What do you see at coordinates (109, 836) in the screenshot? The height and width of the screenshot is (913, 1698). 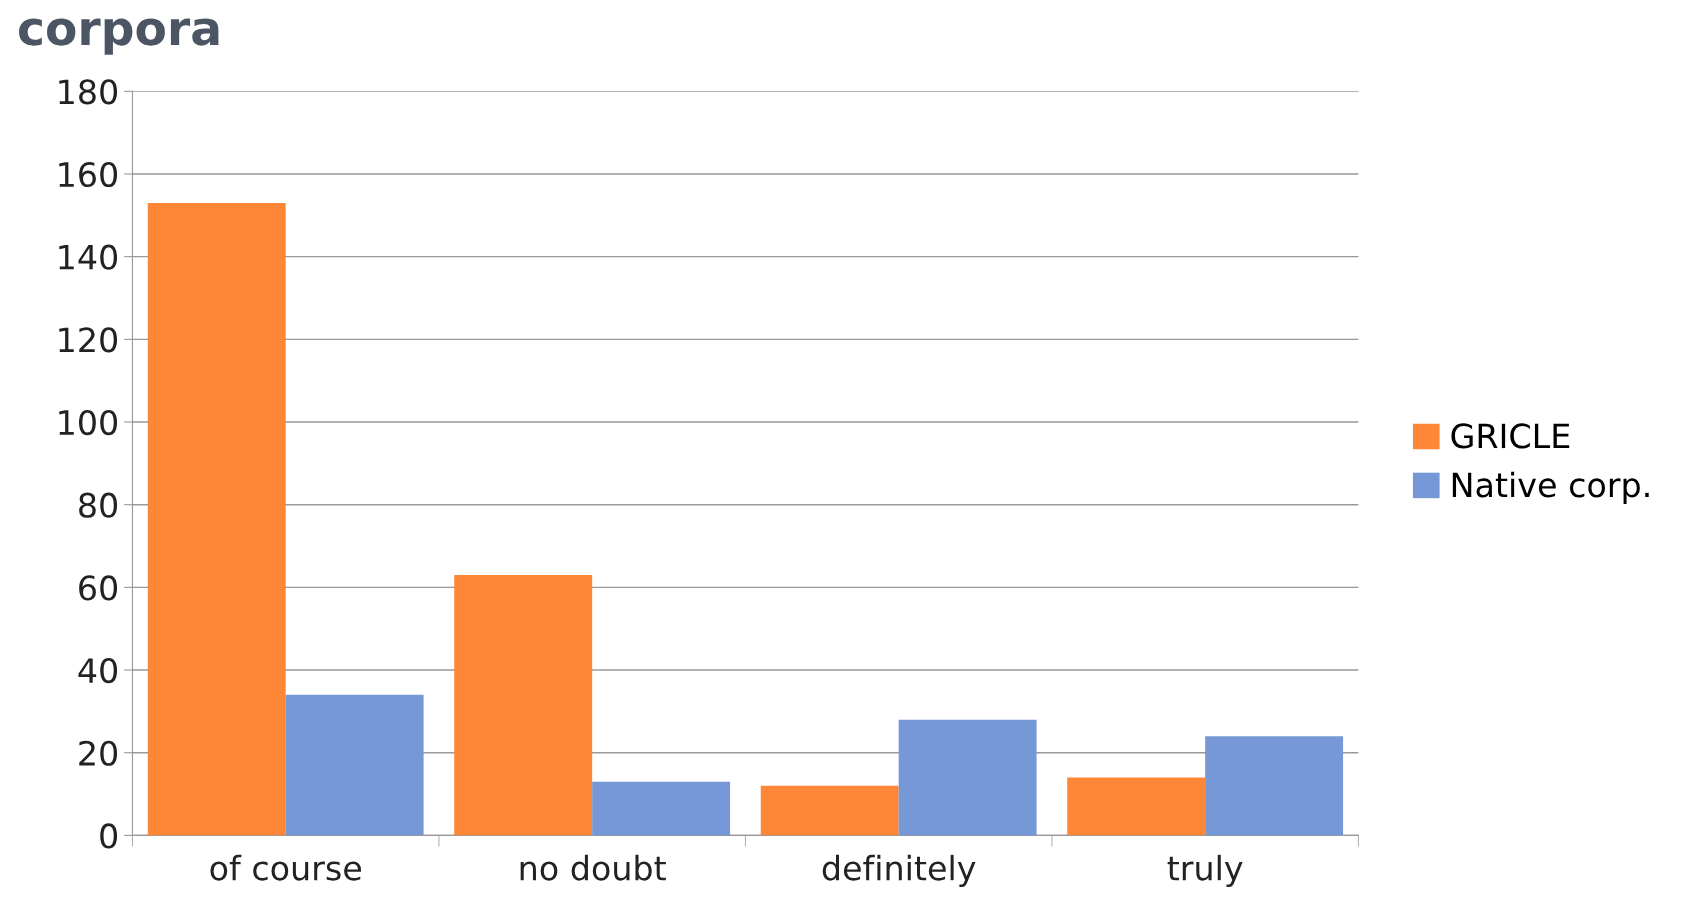 I see `y-tick-label: 0` at bounding box center [109, 836].